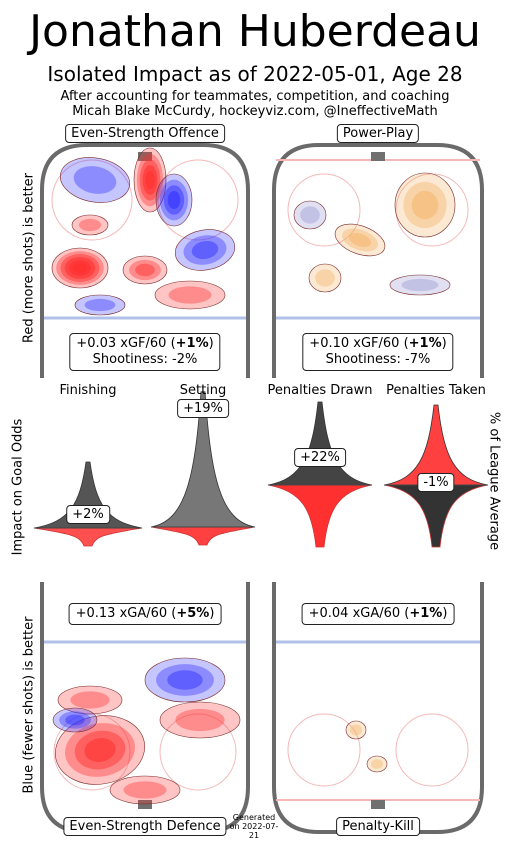 The width and height of the screenshot is (510, 853). I want to click on pp-rink, so click(378, 260).